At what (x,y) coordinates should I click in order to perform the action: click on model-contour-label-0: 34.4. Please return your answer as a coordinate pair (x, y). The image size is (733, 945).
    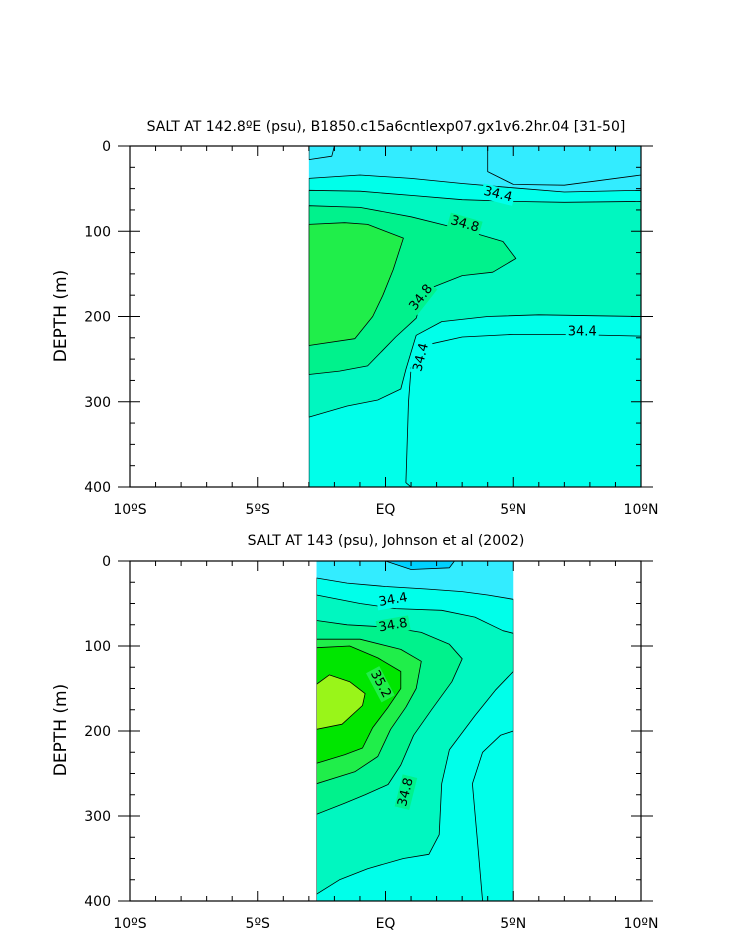
    Looking at the image, I should click on (498, 195).